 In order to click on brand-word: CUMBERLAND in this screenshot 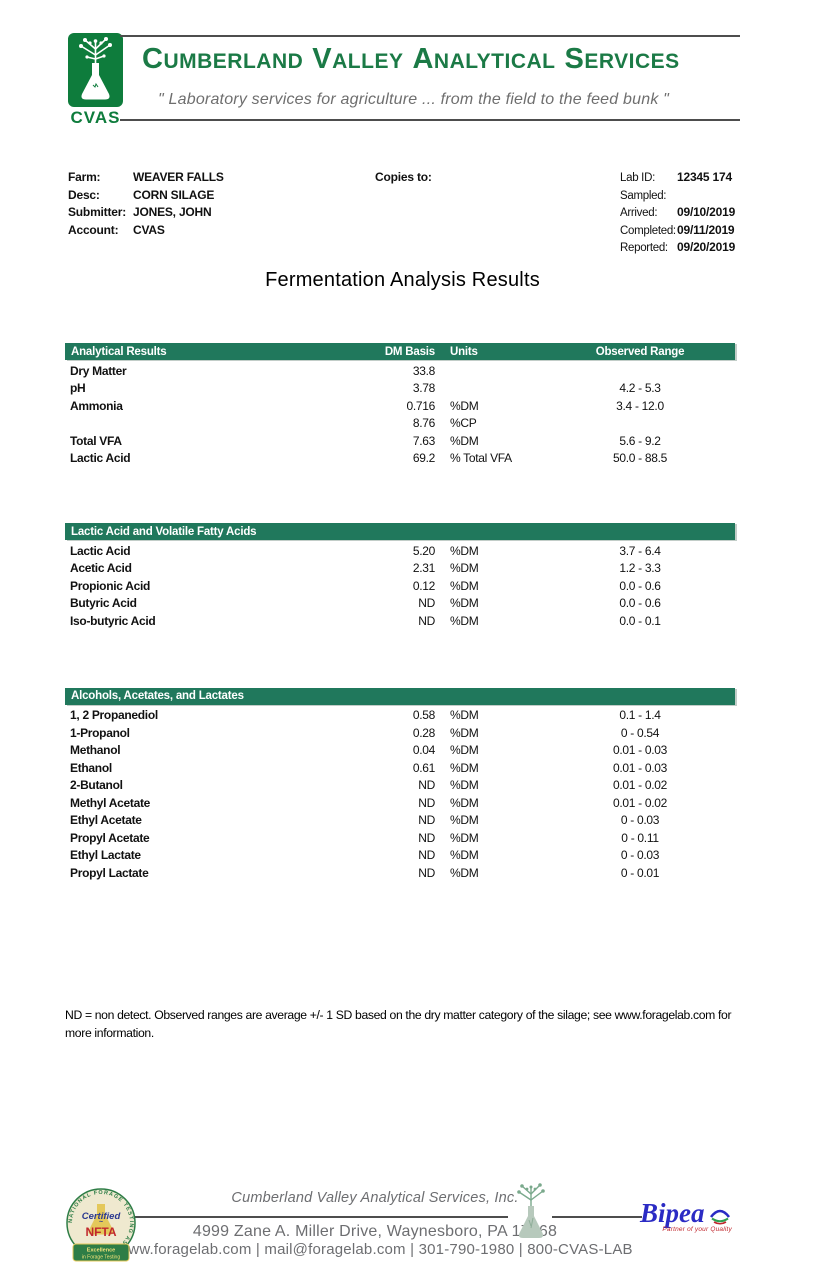, I will do `click(223, 59)`.